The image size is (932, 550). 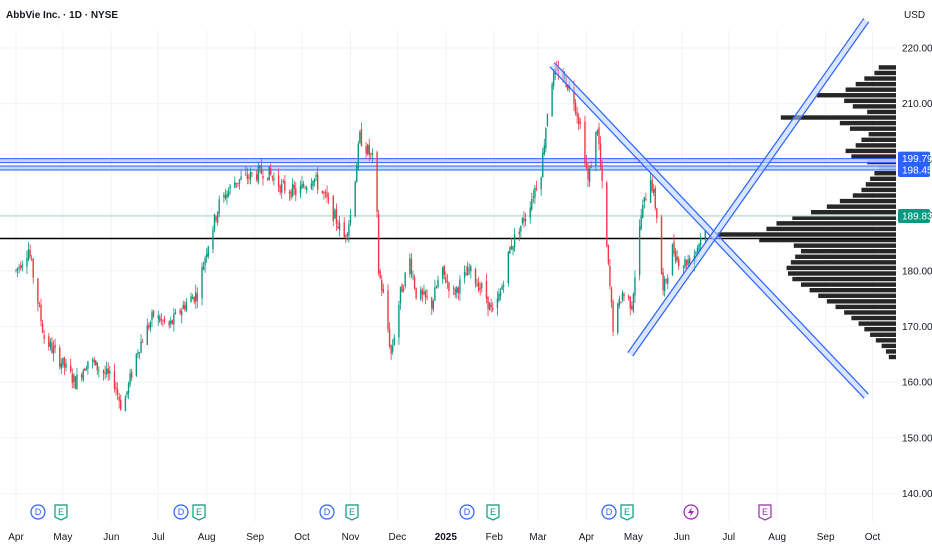 I want to click on y-tick-label: 150.00, so click(x=917, y=438).